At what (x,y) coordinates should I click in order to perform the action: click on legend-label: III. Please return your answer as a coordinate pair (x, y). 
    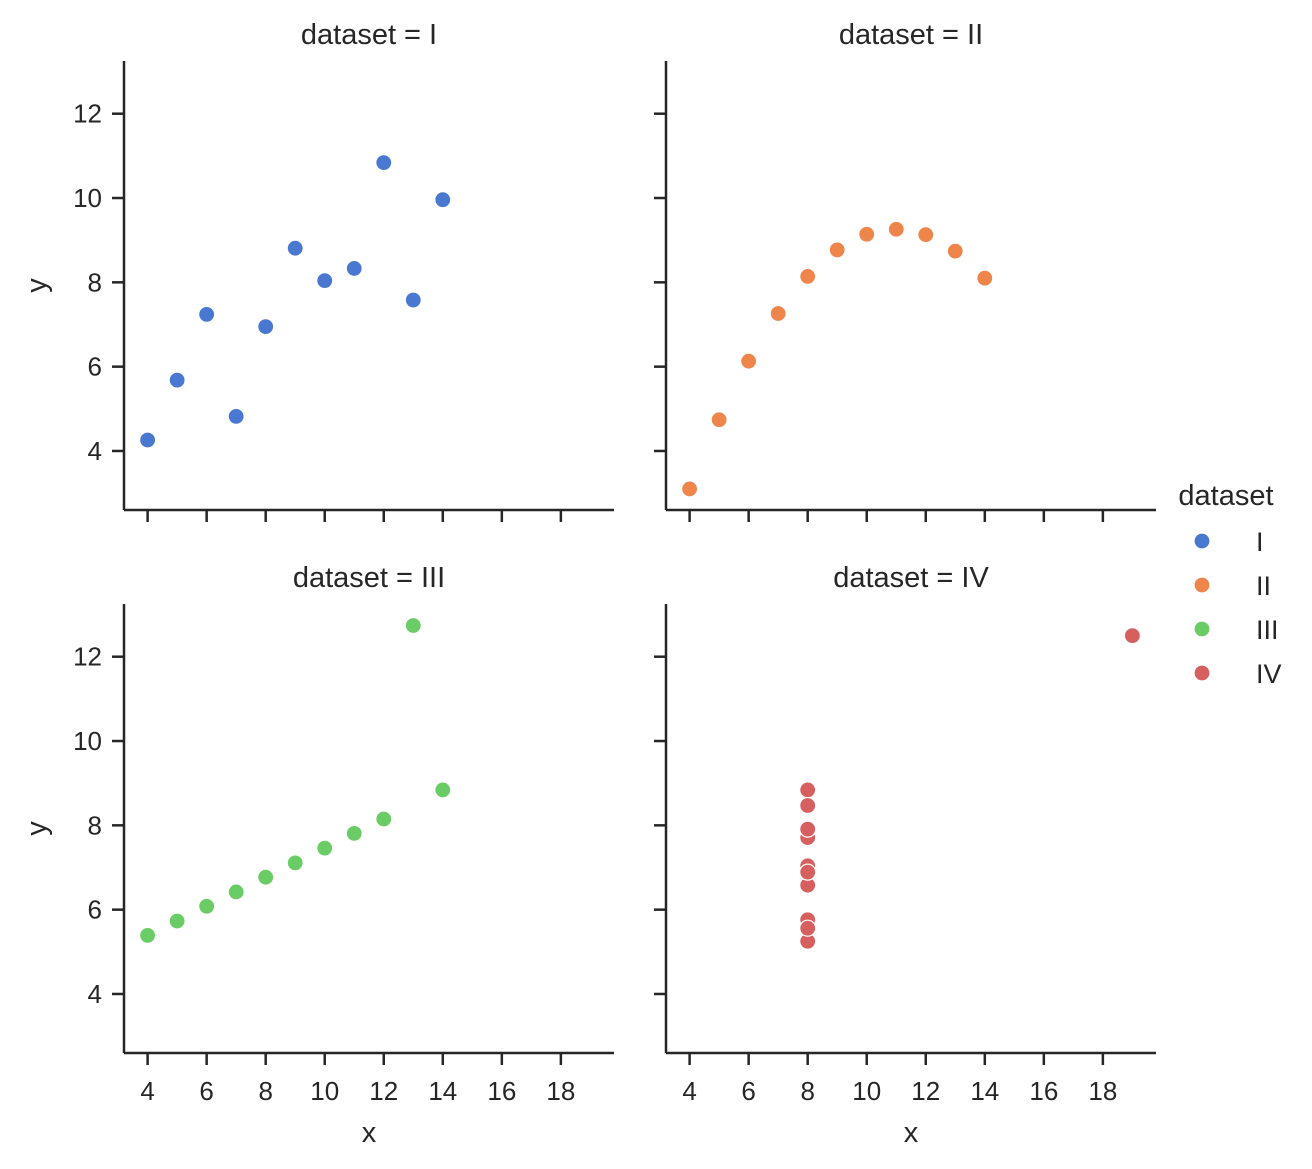
    Looking at the image, I should click on (1267, 630).